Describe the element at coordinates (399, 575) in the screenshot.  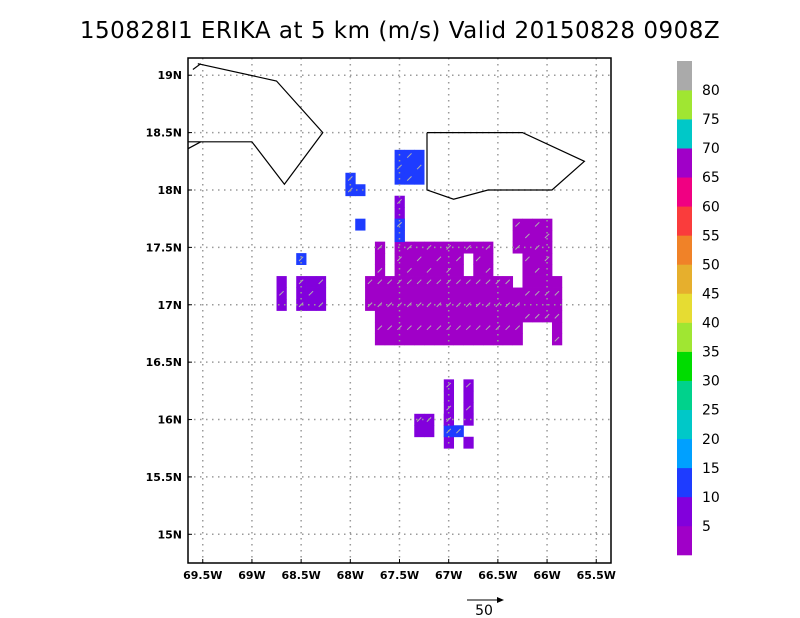
I see `longitude-tick-label: 67.5W` at that location.